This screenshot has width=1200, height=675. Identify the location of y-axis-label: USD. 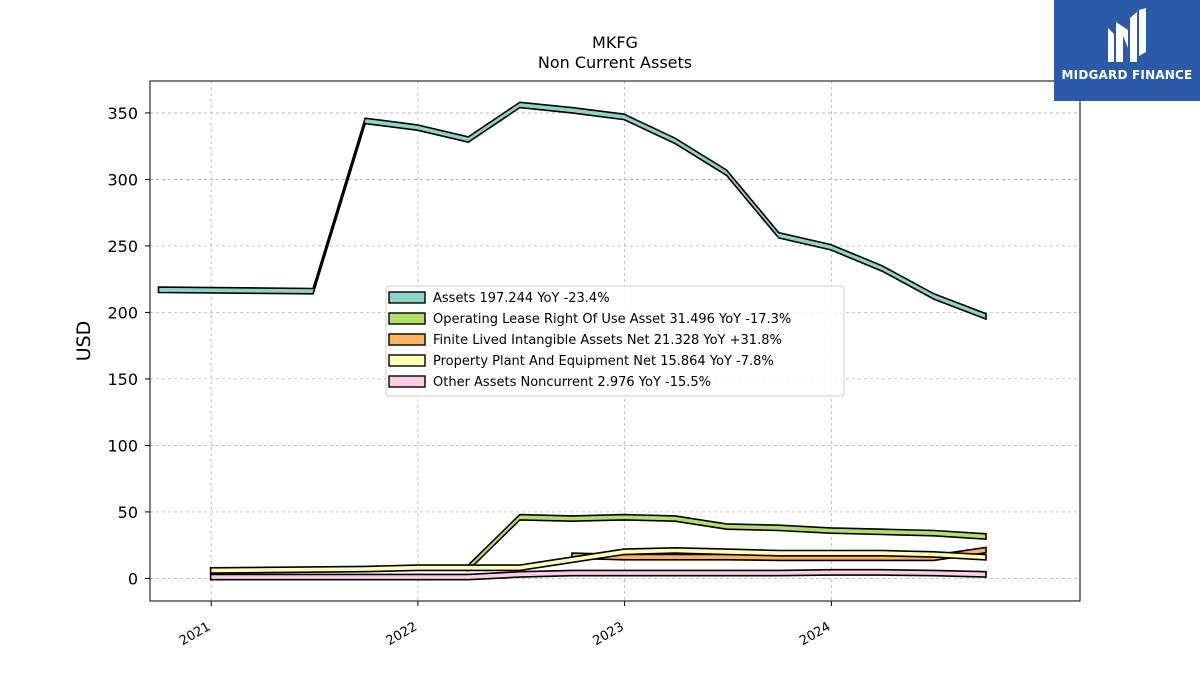
(84, 341).